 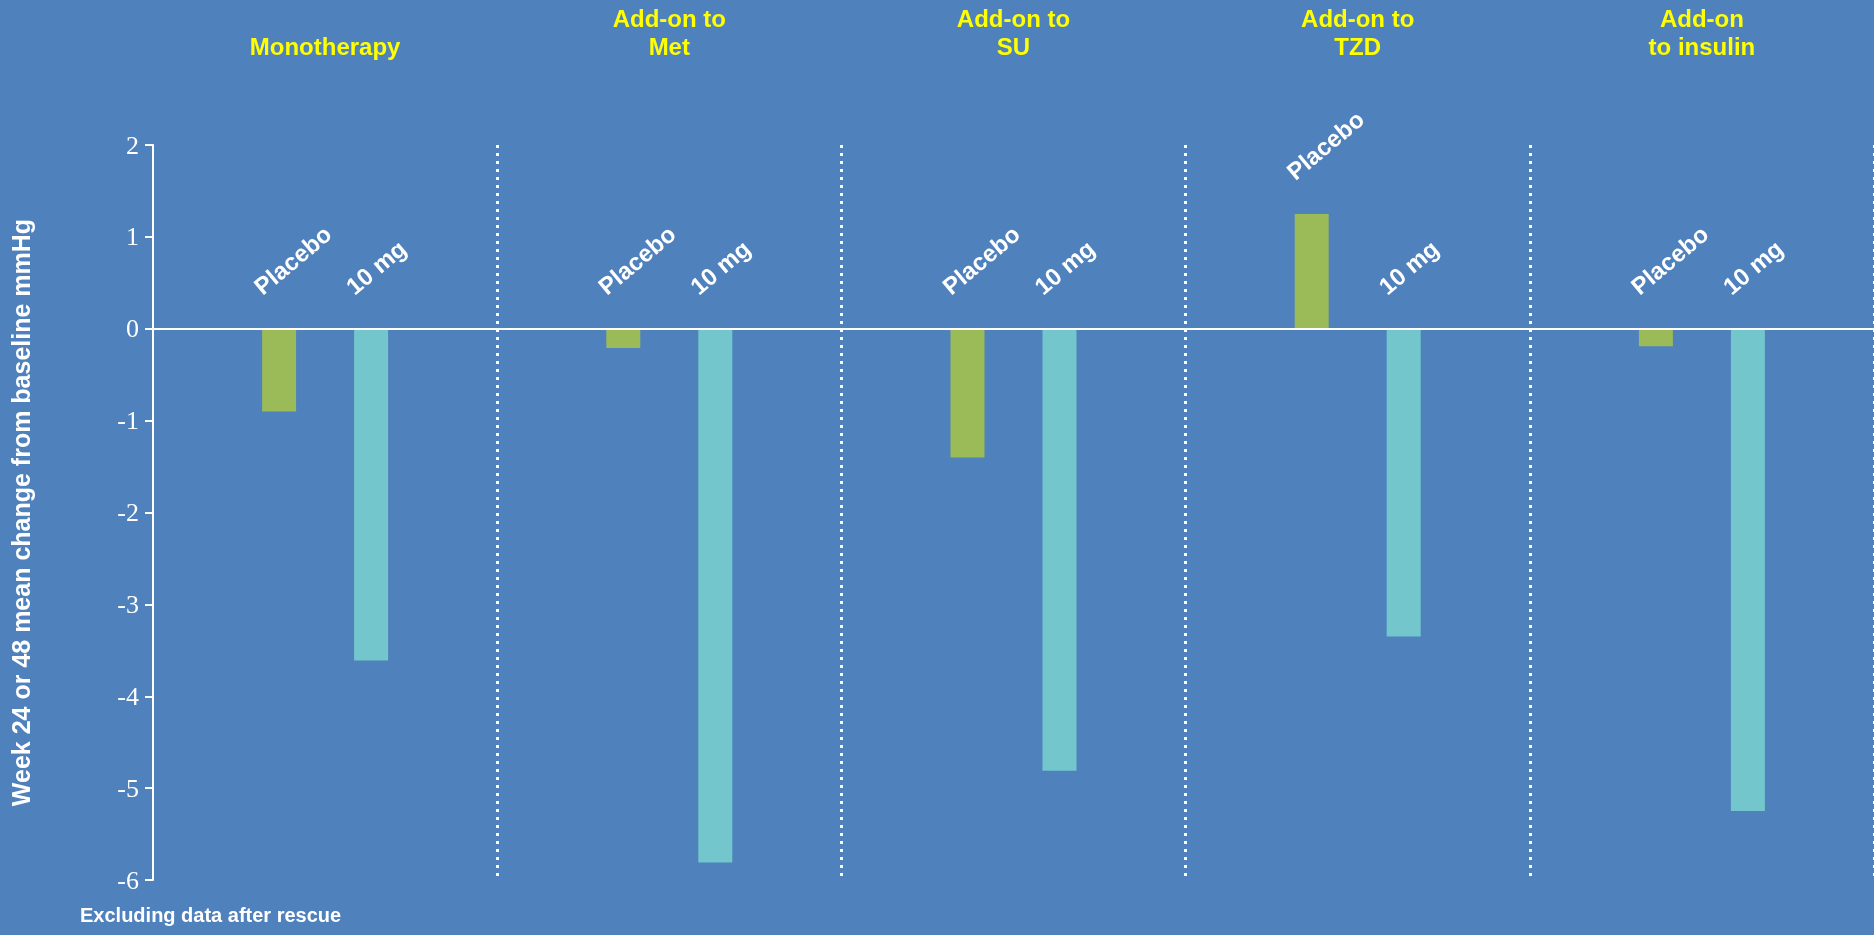 What do you see at coordinates (132, 237) in the screenshot?
I see `y-tick-label: 1` at bounding box center [132, 237].